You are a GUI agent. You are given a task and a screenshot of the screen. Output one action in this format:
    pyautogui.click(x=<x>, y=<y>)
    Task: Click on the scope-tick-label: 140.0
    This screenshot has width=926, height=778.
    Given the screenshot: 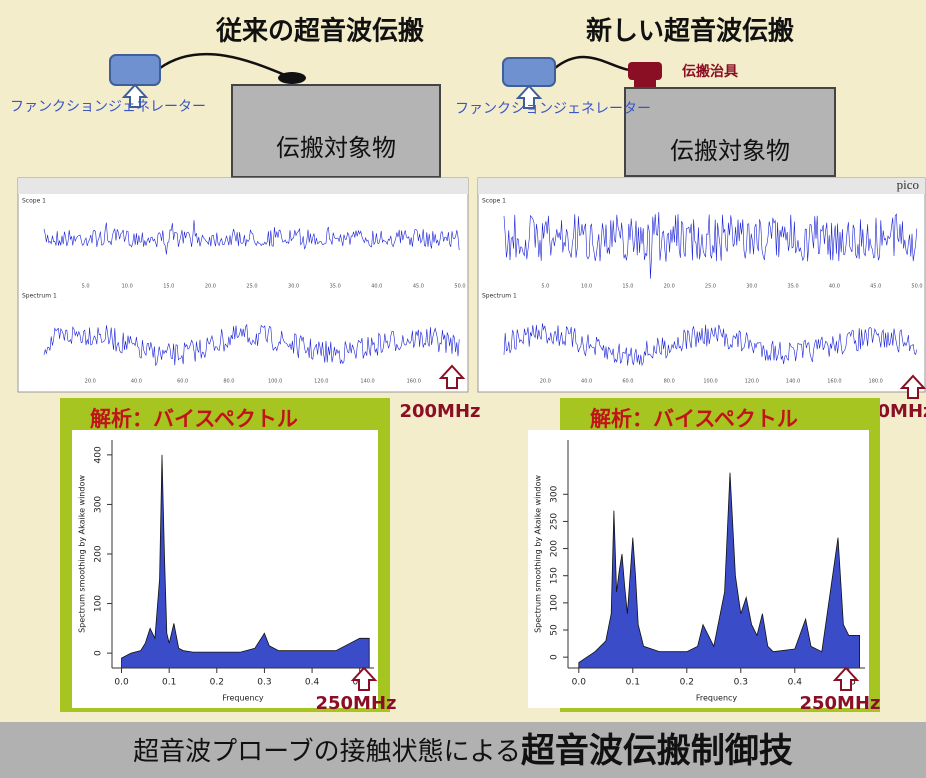 What is the action you would take?
    pyautogui.click(x=367, y=382)
    